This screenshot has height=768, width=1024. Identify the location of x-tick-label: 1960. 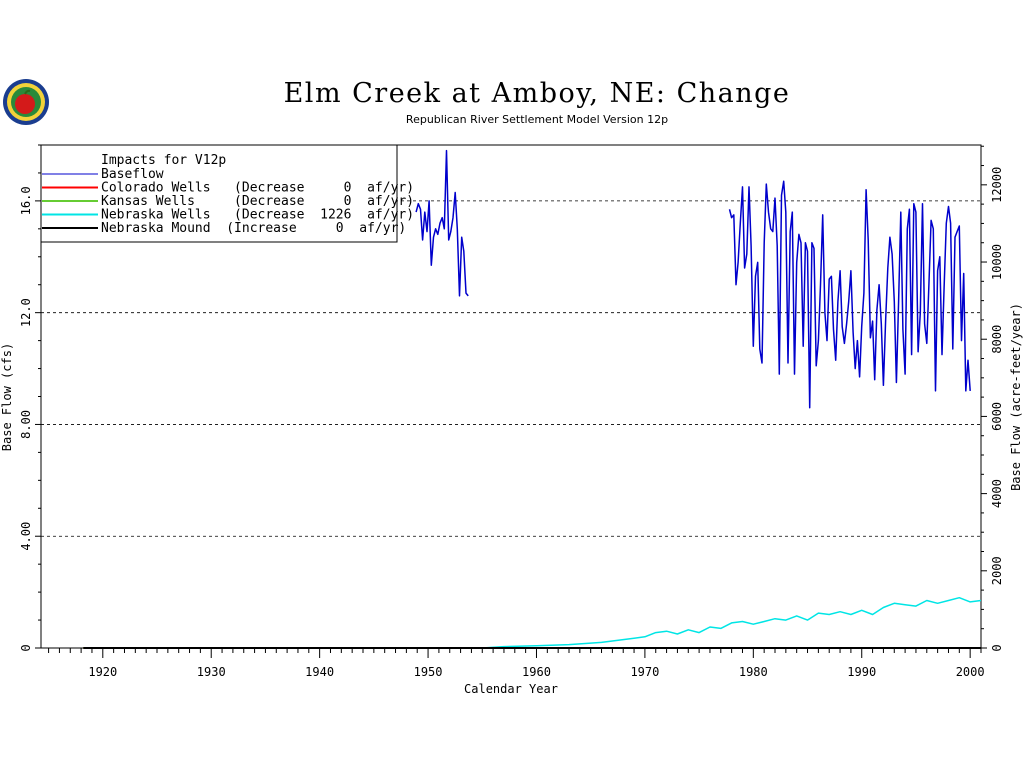
(536, 672).